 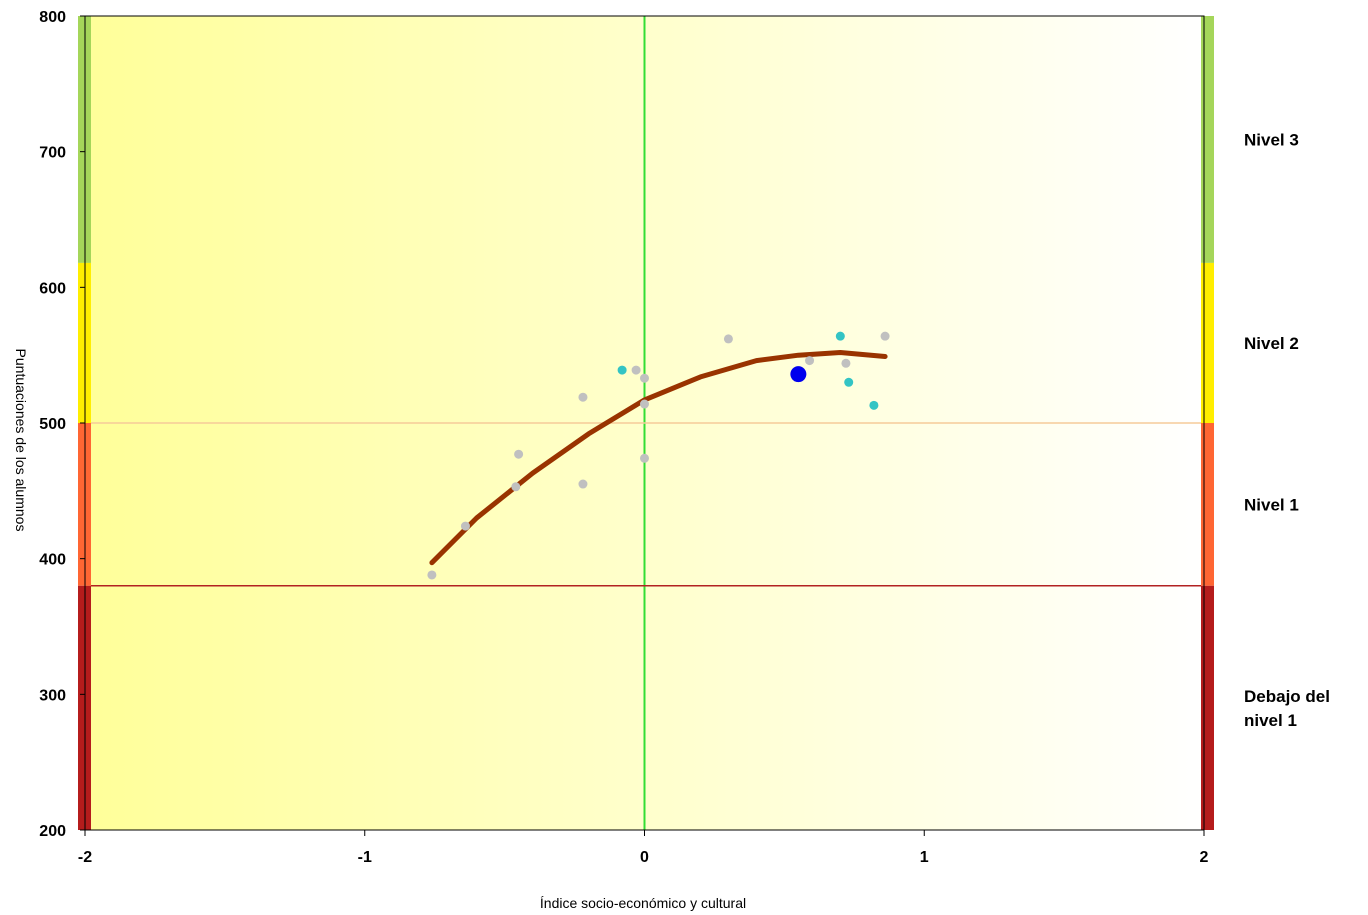 I want to click on trend-line, so click(x=658, y=458).